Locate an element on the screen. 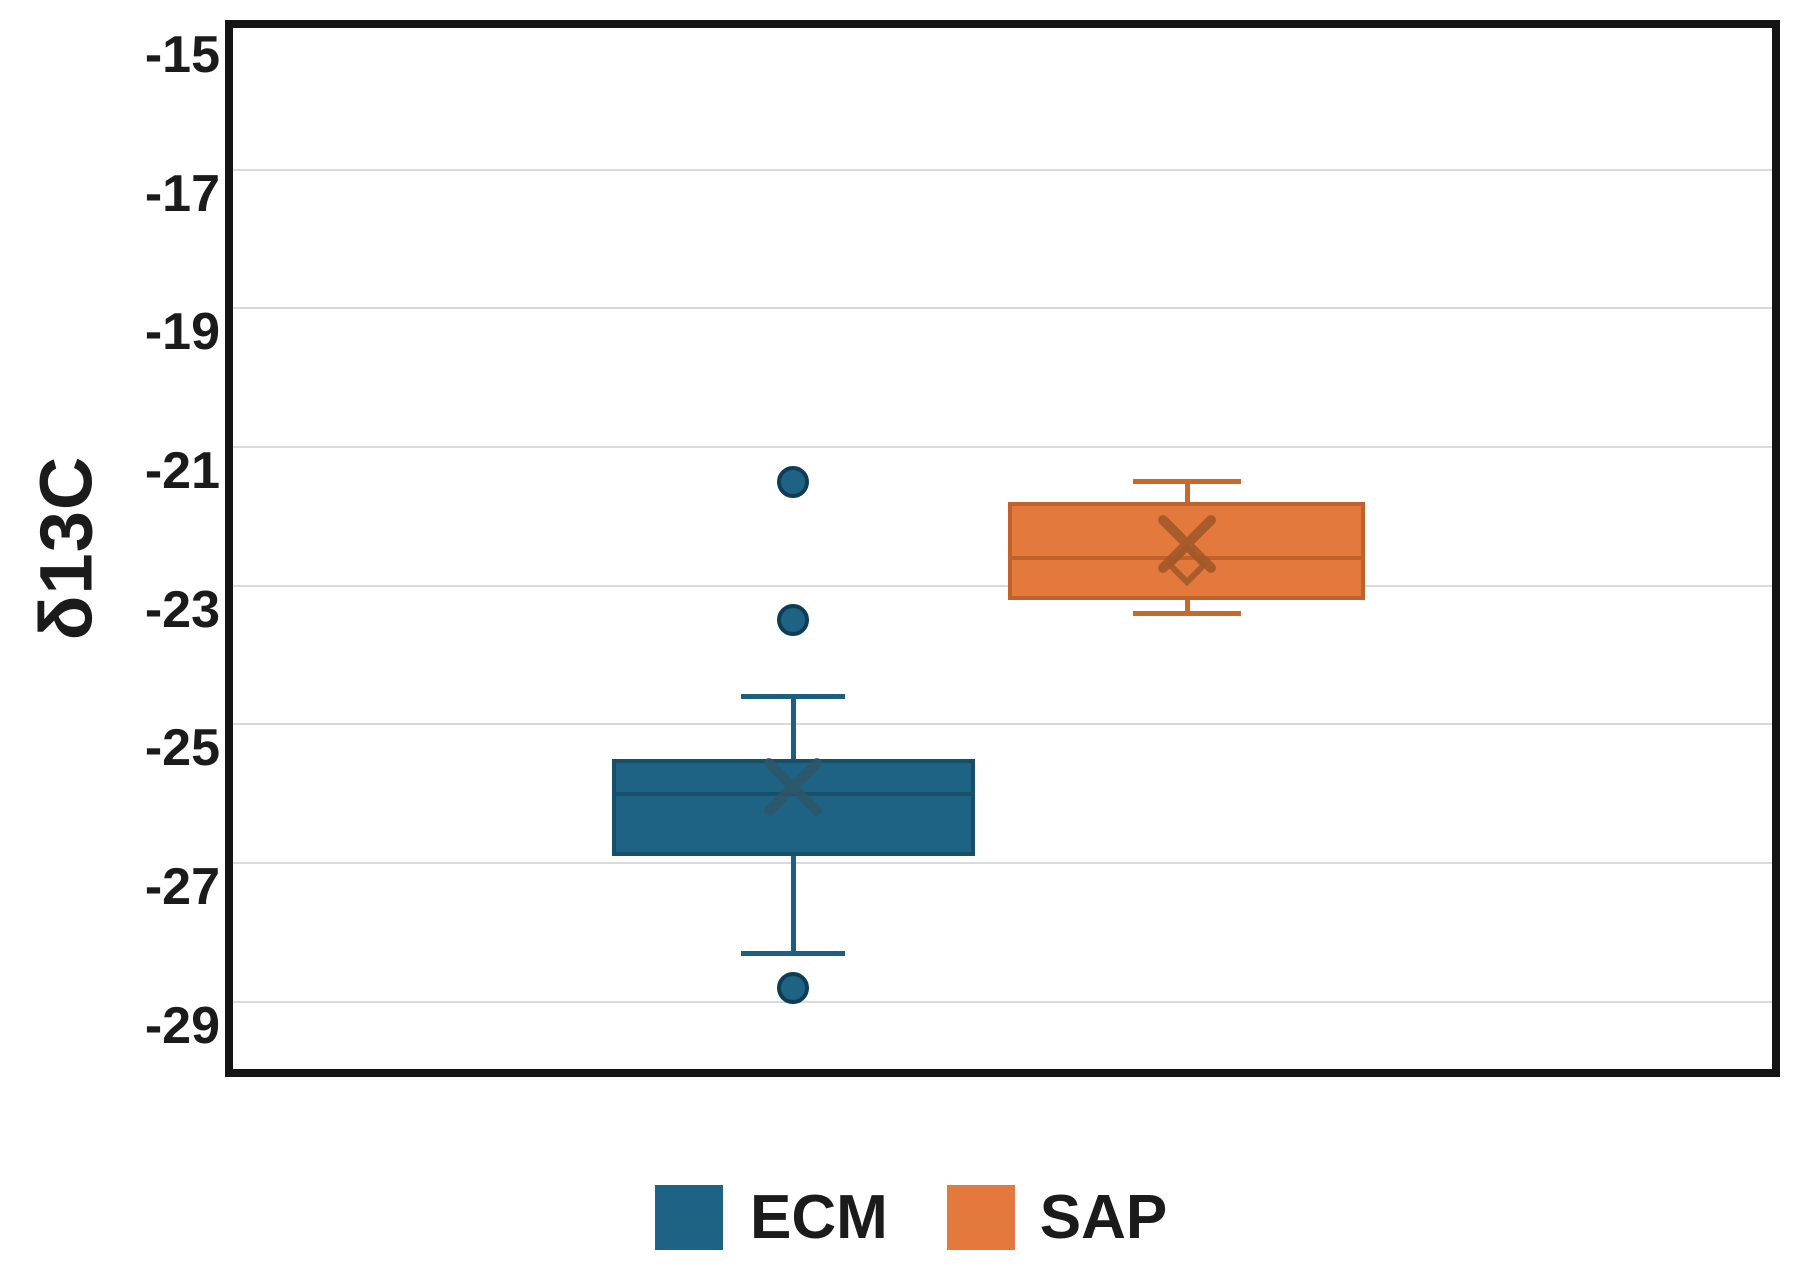 Image resolution: width=1807 pixels, height=1266 pixels. legend: ECM SAP is located at coordinates (911, 1217).